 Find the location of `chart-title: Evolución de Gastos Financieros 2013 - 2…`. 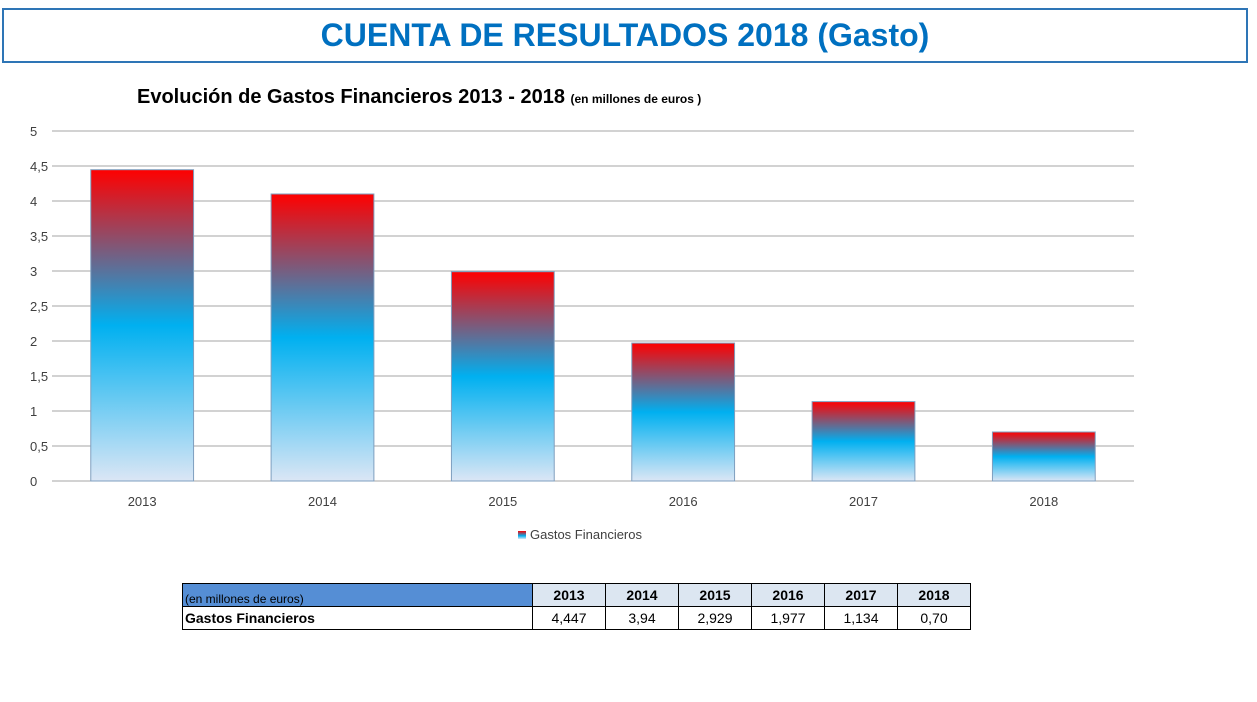

chart-title: Evolución de Gastos Financieros 2013 - 2… is located at coordinates (419, 97).